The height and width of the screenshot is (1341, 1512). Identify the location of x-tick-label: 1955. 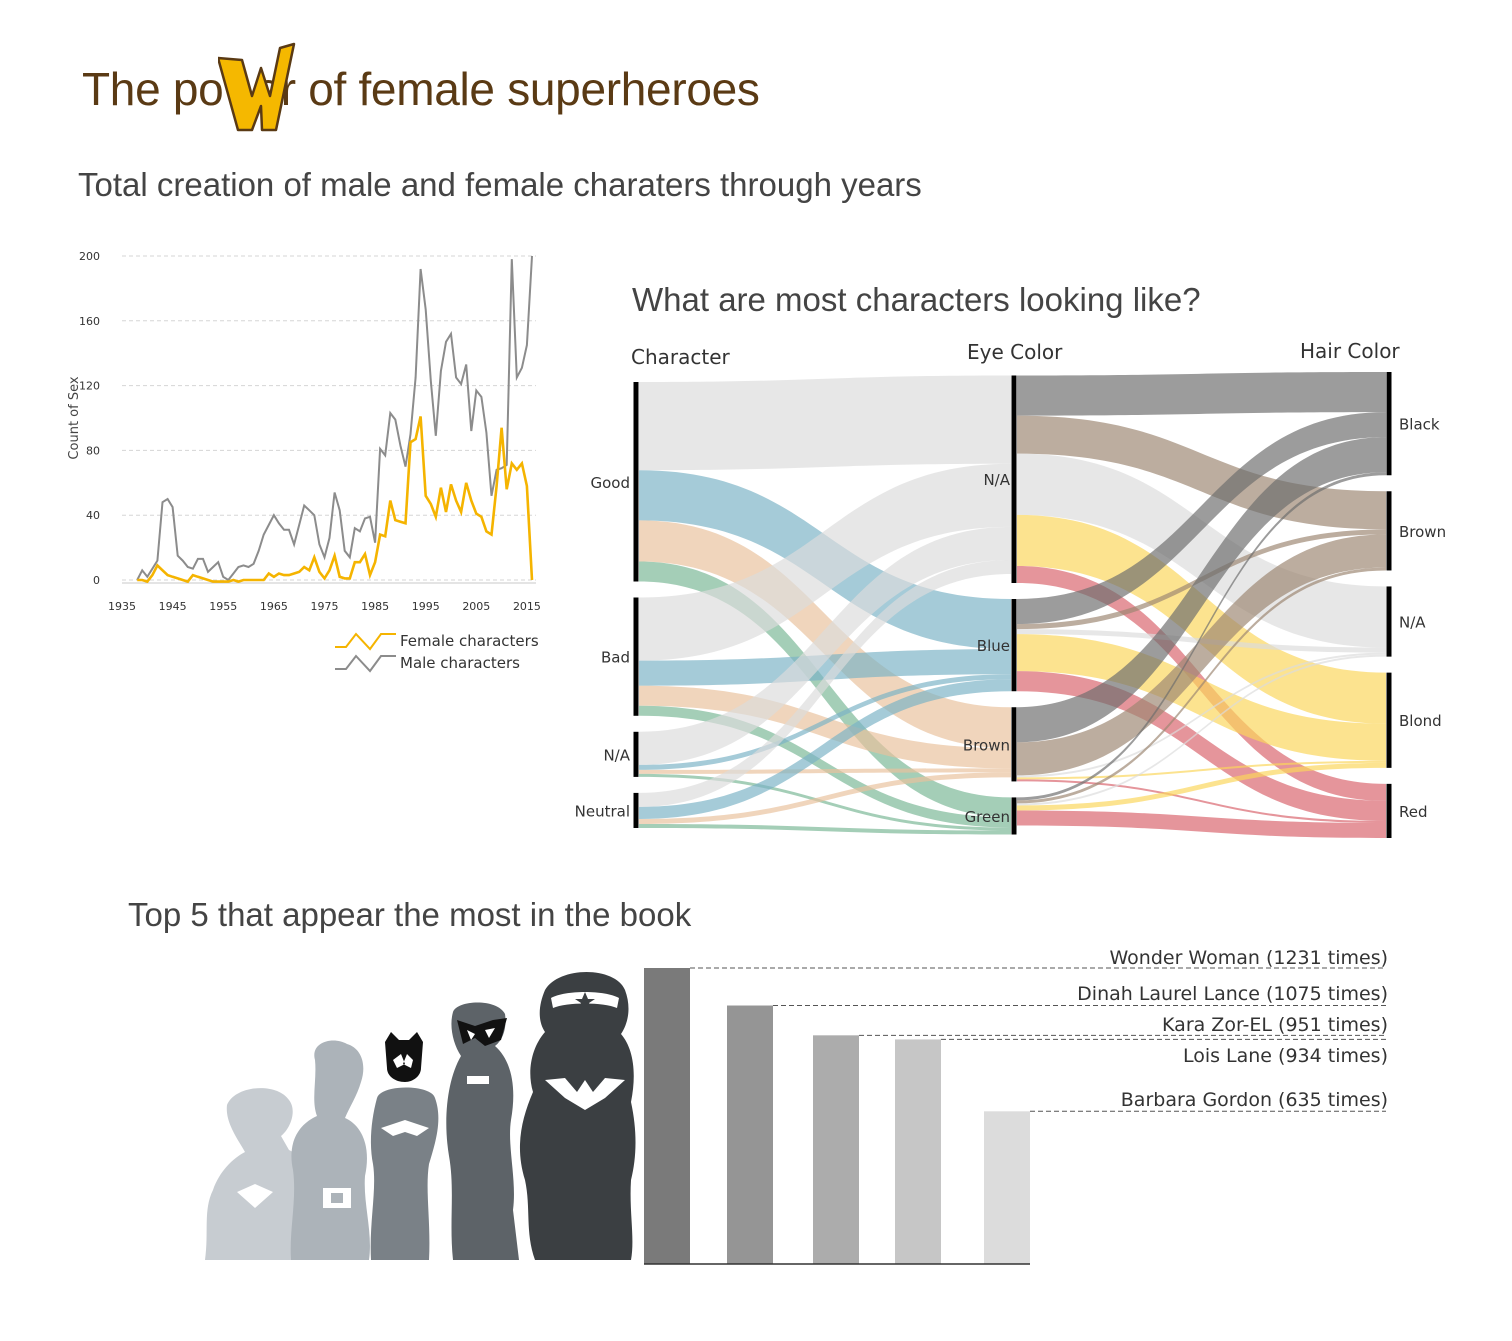
(223, 606).